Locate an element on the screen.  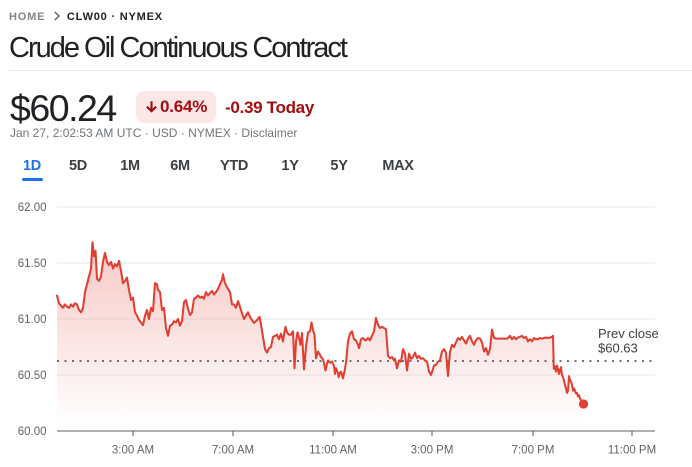
svg-text: 7:00 AM is located at coordinates (233, 451).